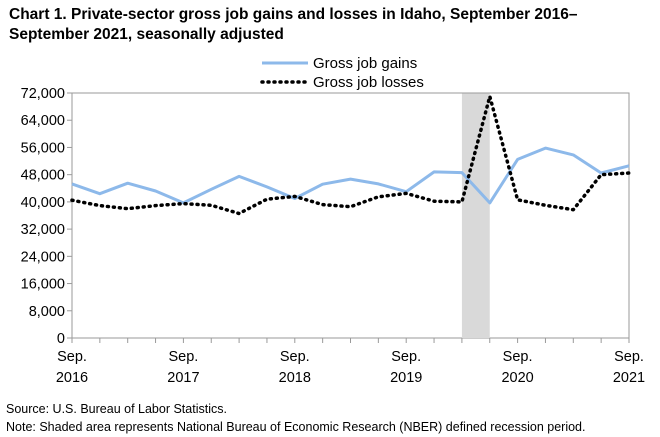  What do you see at coordinates (43, 148) in the screenshot?
I see `y-tick-label: 56,000` at bounding box center [43, 148].